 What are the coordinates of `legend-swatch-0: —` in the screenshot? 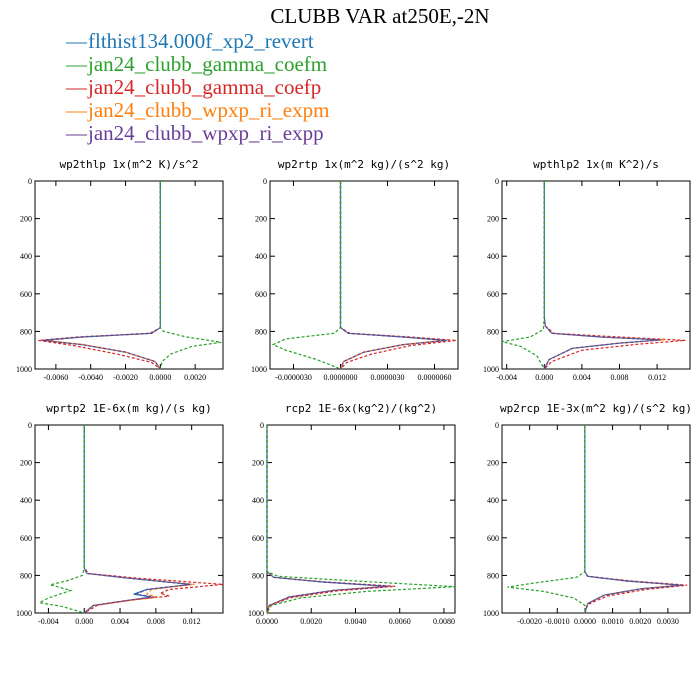 It's located at (76, 41).